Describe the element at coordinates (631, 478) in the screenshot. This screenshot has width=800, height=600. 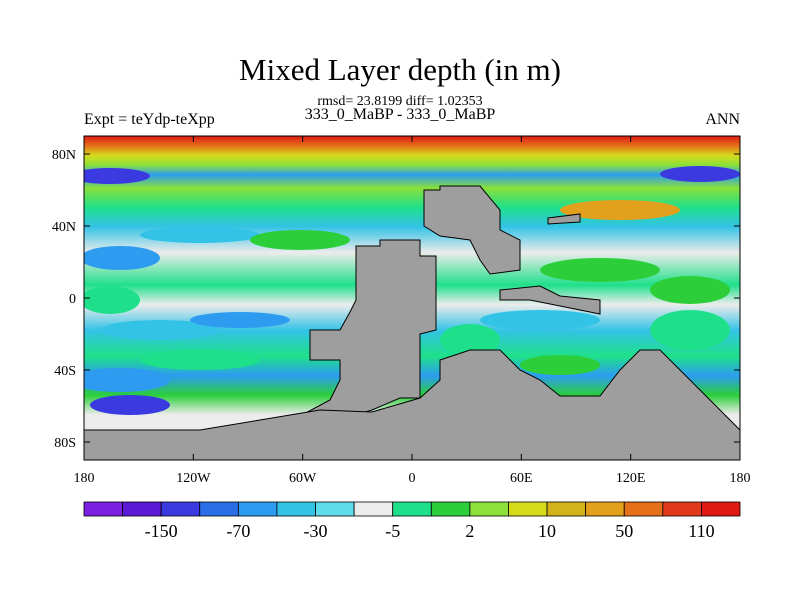
I see `x-tick-label: 120E` at that location.